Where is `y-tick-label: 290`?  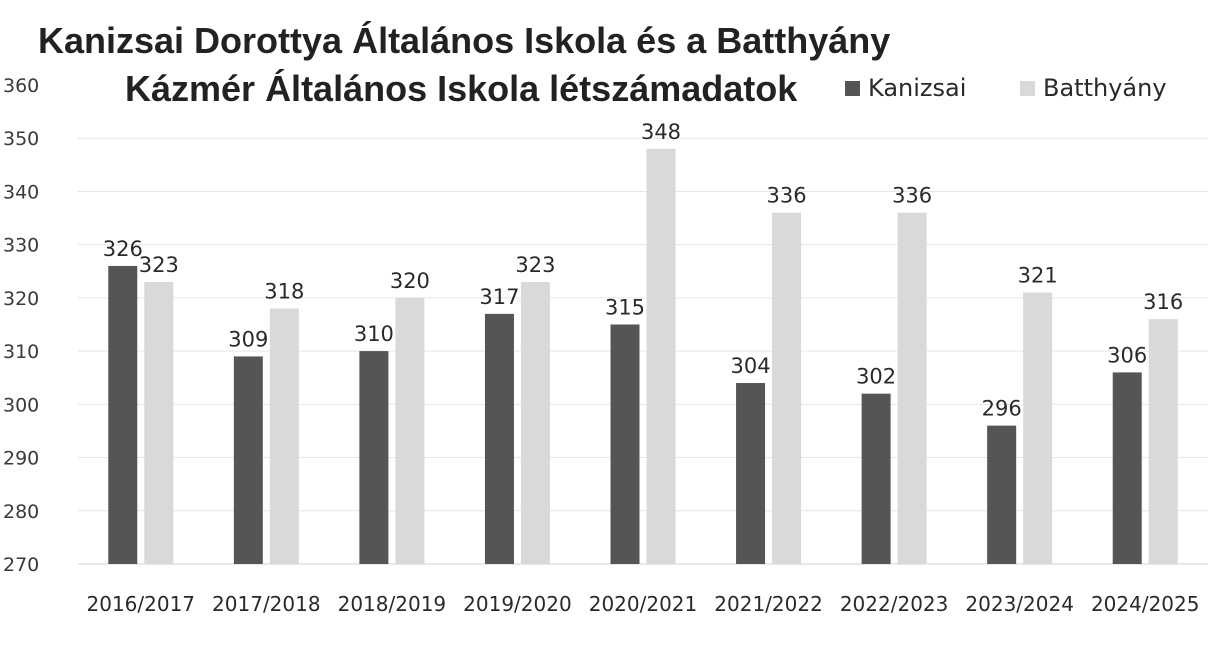 y-tick-label: 290 is located at coordinates (21, 459).